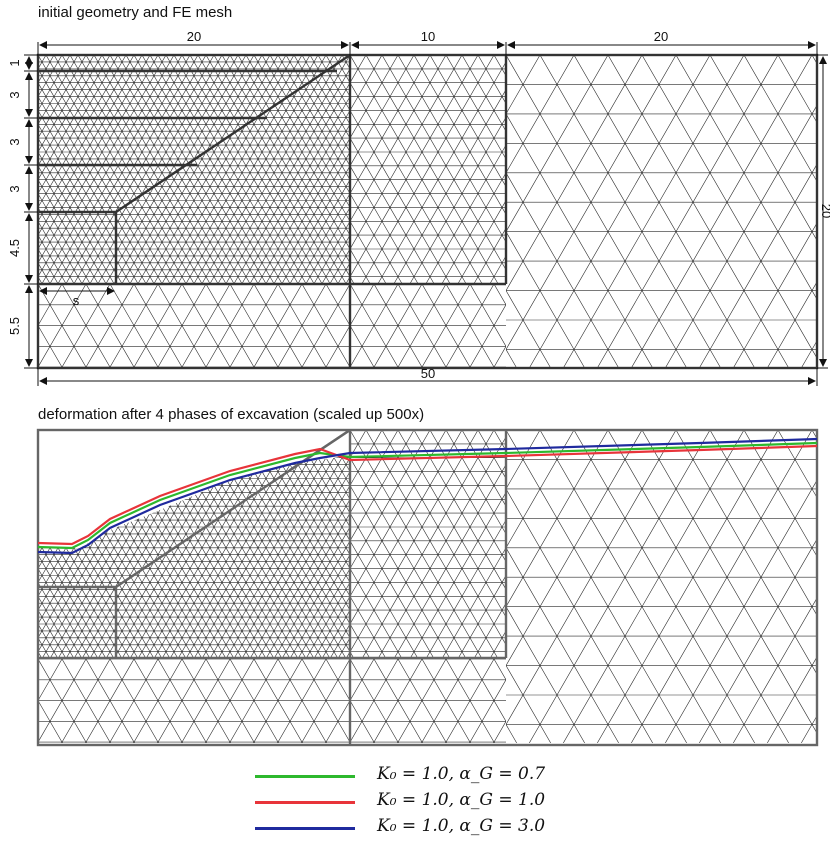  What do you see at coordinates (461, 774) in the screenshot?
I see `legend-label: K₀ = 1.0, α_G = 0.7` at bounding box center [461, 774].